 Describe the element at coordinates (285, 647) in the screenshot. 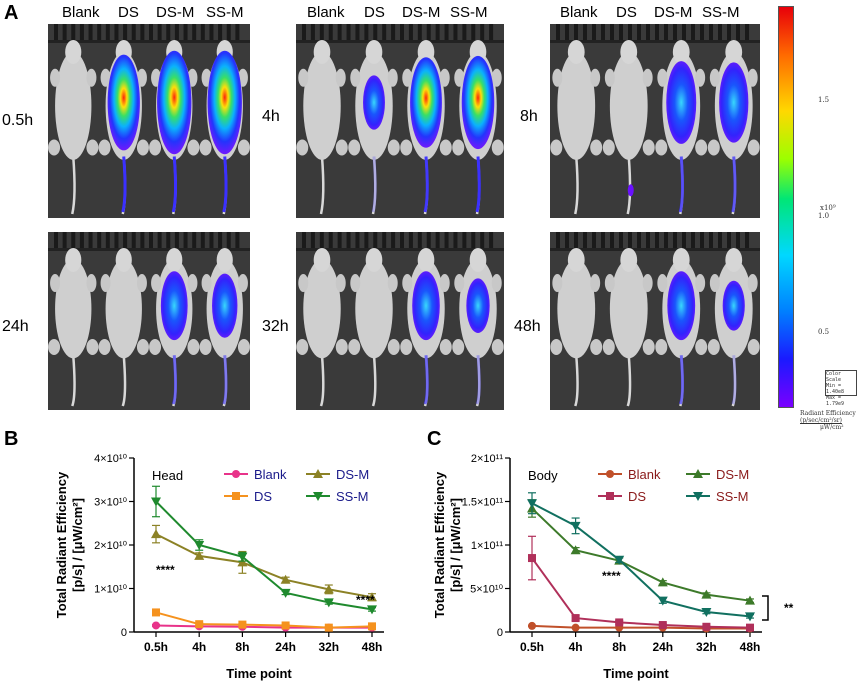

I see `x-tick-label: 24h` at that location.